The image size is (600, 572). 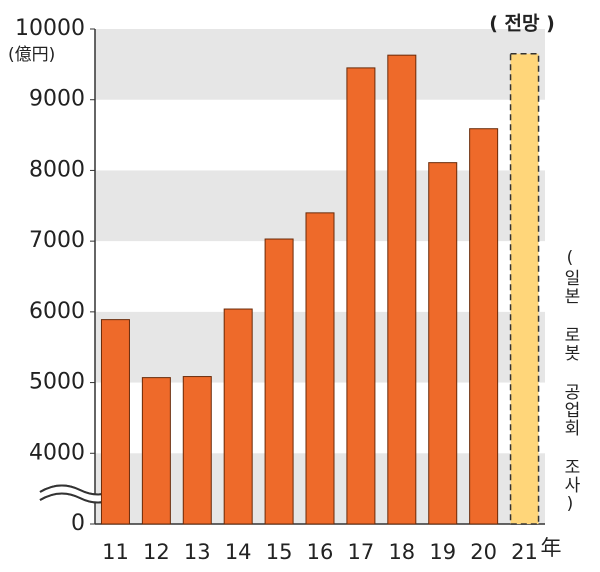 What do you see at coordinates (57, 169) in the screenshot?
I see `y-tick-label: 8000` at bounding box center [57, 169].